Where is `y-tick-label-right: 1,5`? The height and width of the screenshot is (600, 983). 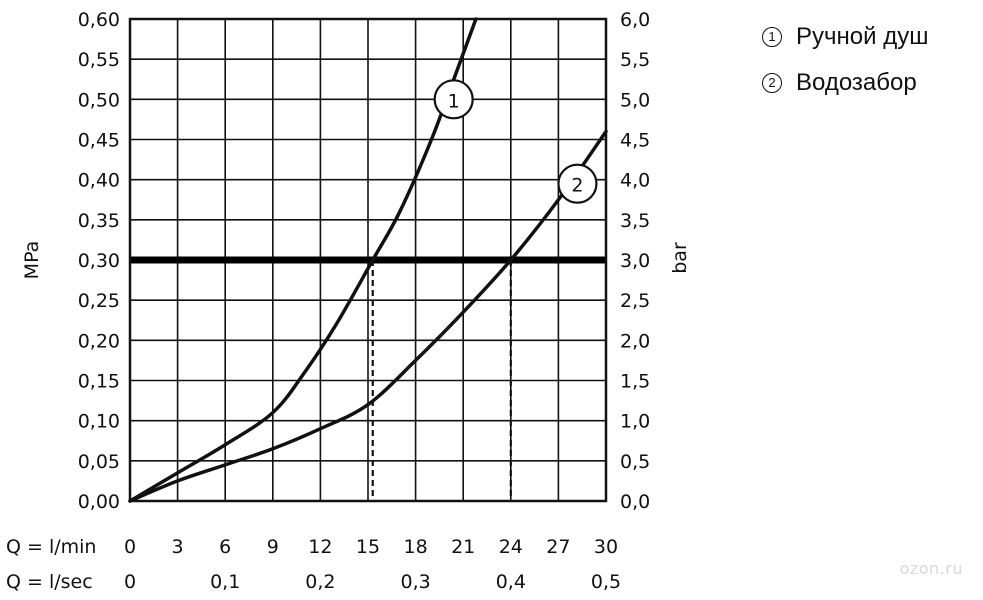
y-tick-label-right: 1,5 is located at coordinates (635, 382).